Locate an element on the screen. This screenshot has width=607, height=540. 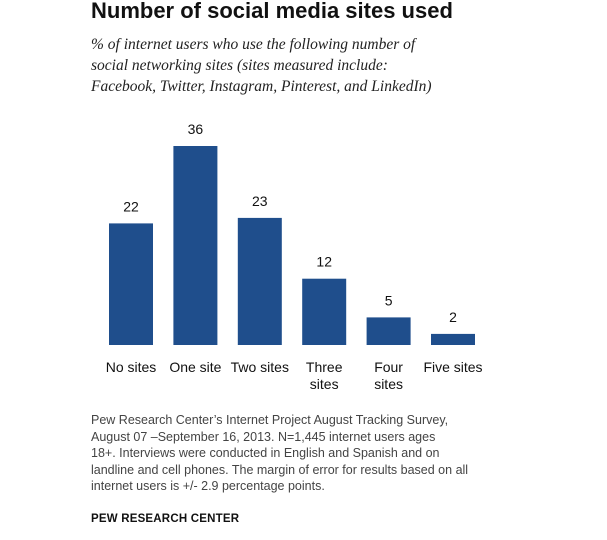
category-label: One site is located at coordinates (195, 367).